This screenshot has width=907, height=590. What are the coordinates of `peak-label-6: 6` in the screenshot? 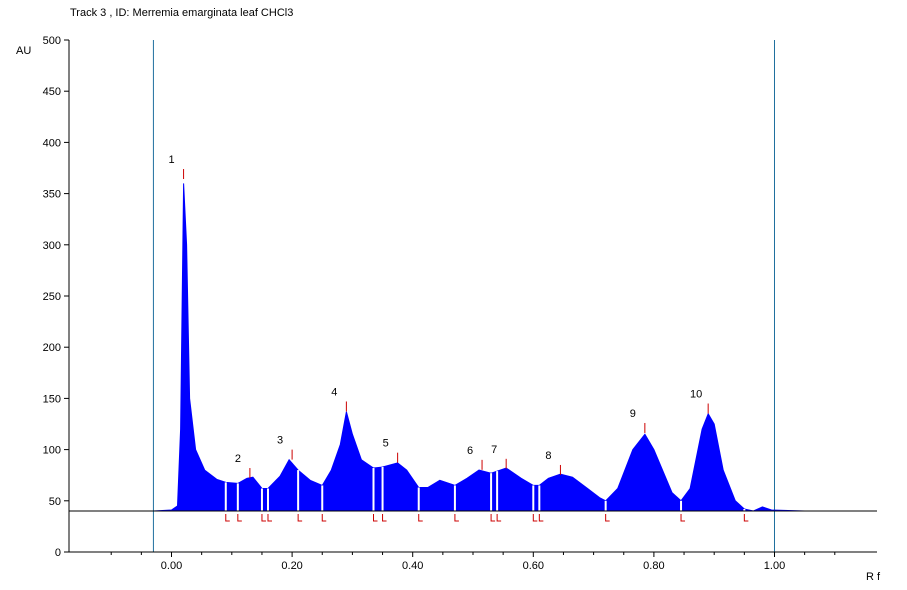 It's located at (470, 451).